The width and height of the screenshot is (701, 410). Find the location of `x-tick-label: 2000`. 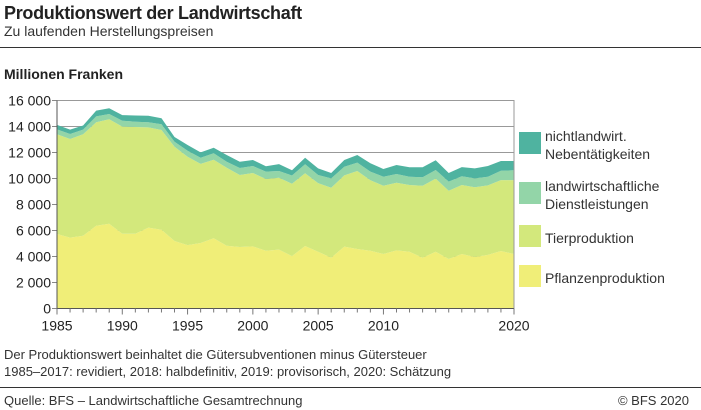

x-tick-label: 2000 is located at coordinates (252, 326).